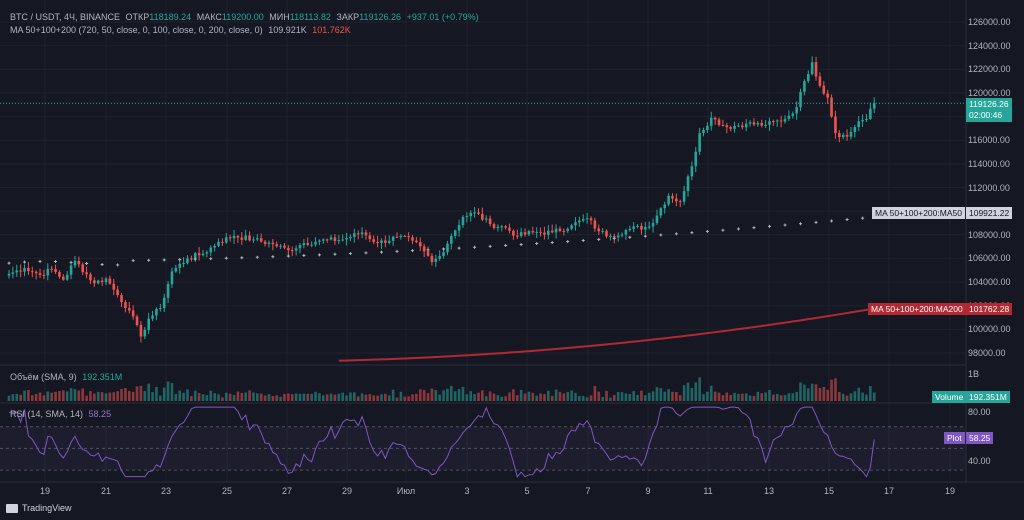 This screenshot has width=1024, height=520. I want to click on price-axis-label: 112000.00, so click(989, 187).